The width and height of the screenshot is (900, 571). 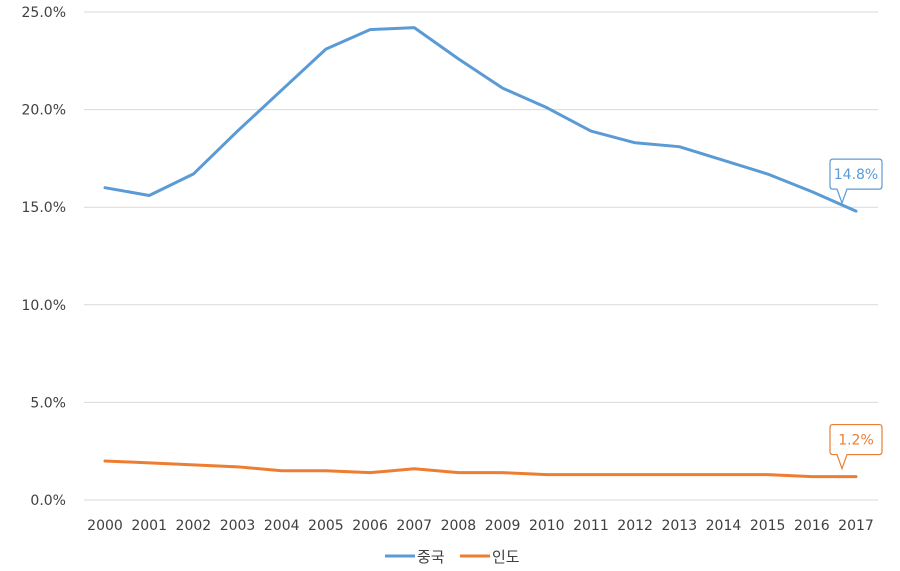 What do you see at coordinates (238, 526) in the screenshot?
I see `x-tick-label: 2003` at bounding box center [238, 526].